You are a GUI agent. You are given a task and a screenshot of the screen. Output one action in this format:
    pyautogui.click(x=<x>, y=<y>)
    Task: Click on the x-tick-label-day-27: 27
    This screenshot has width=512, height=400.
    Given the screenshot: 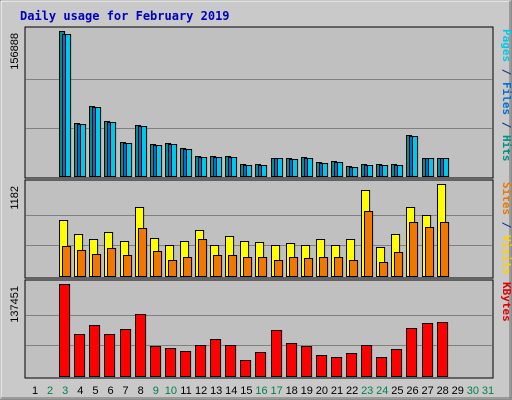 What is the action you would take?
    pyautogui.click(x=427, y=391)
    